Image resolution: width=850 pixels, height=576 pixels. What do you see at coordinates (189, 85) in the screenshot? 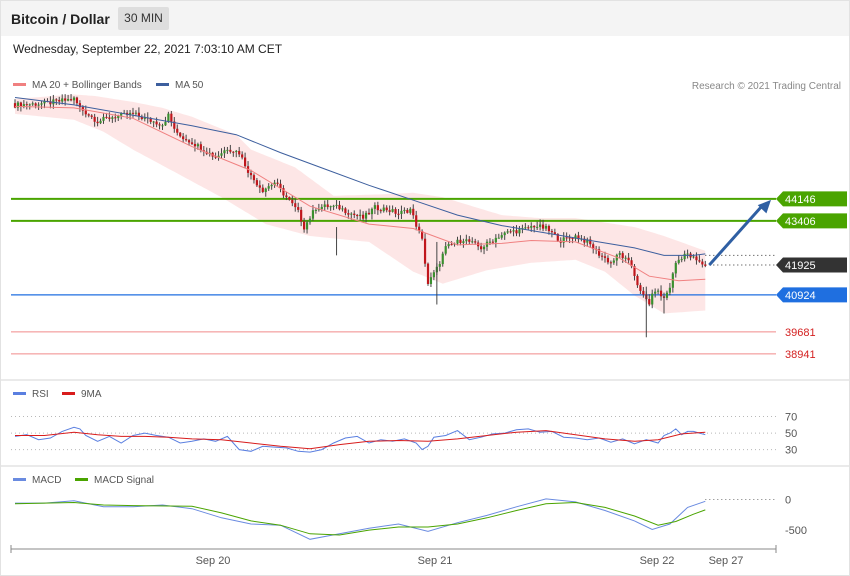
I see `legend-ma50-label: MA 50` at bounding box center [189, 85].